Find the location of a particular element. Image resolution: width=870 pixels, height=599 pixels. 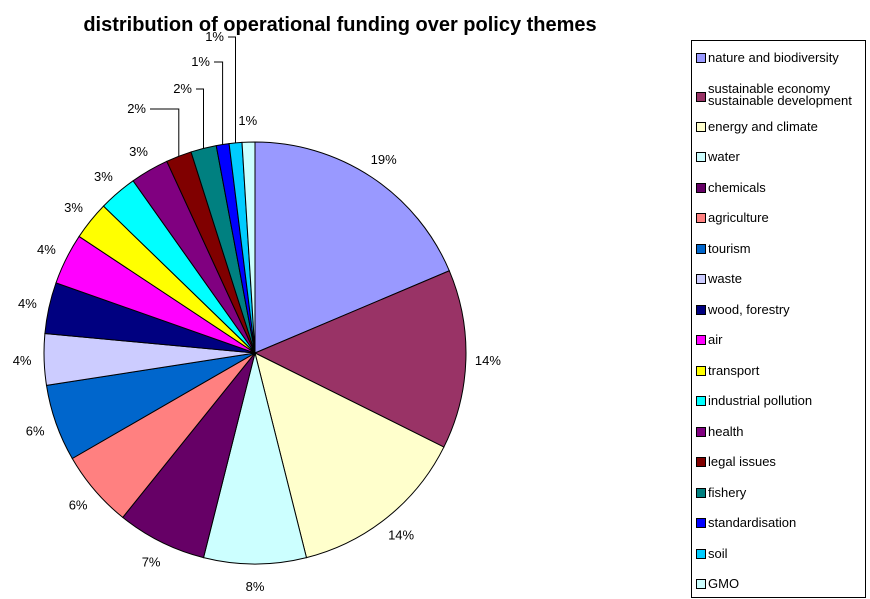

pie-slice-sustainable-economy-sustainable-development is located at coordinates (360, 359).